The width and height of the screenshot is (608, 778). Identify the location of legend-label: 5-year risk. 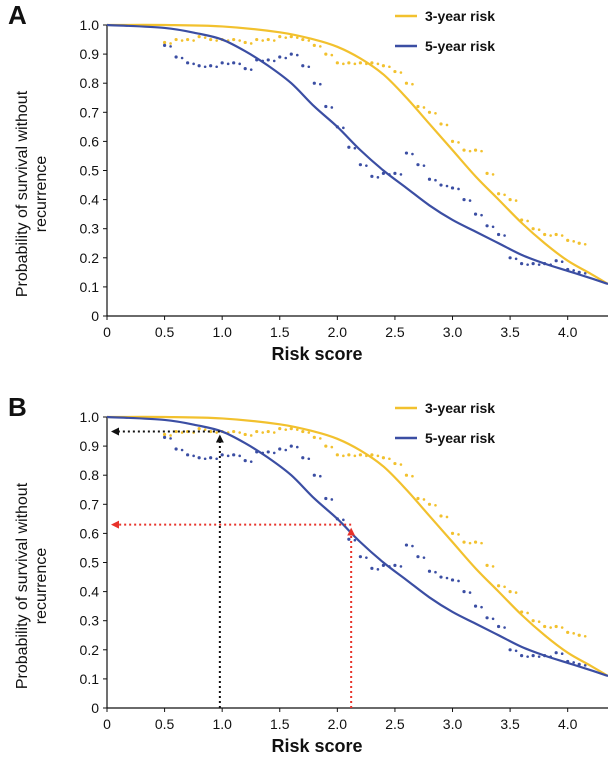
(460, 46).